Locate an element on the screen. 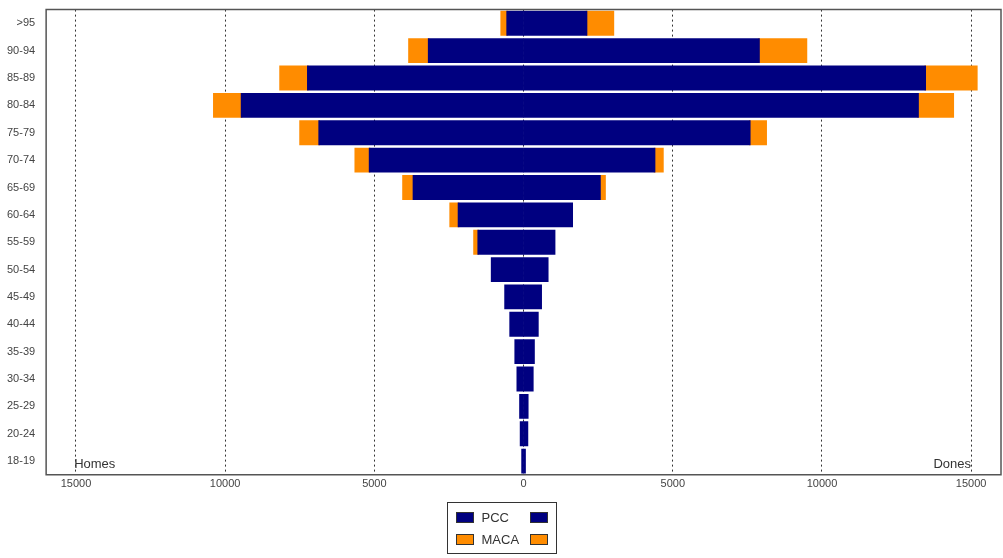 This screenshot has width=1003, height=558. annotation: Homes is located at coordinates (95, 463).